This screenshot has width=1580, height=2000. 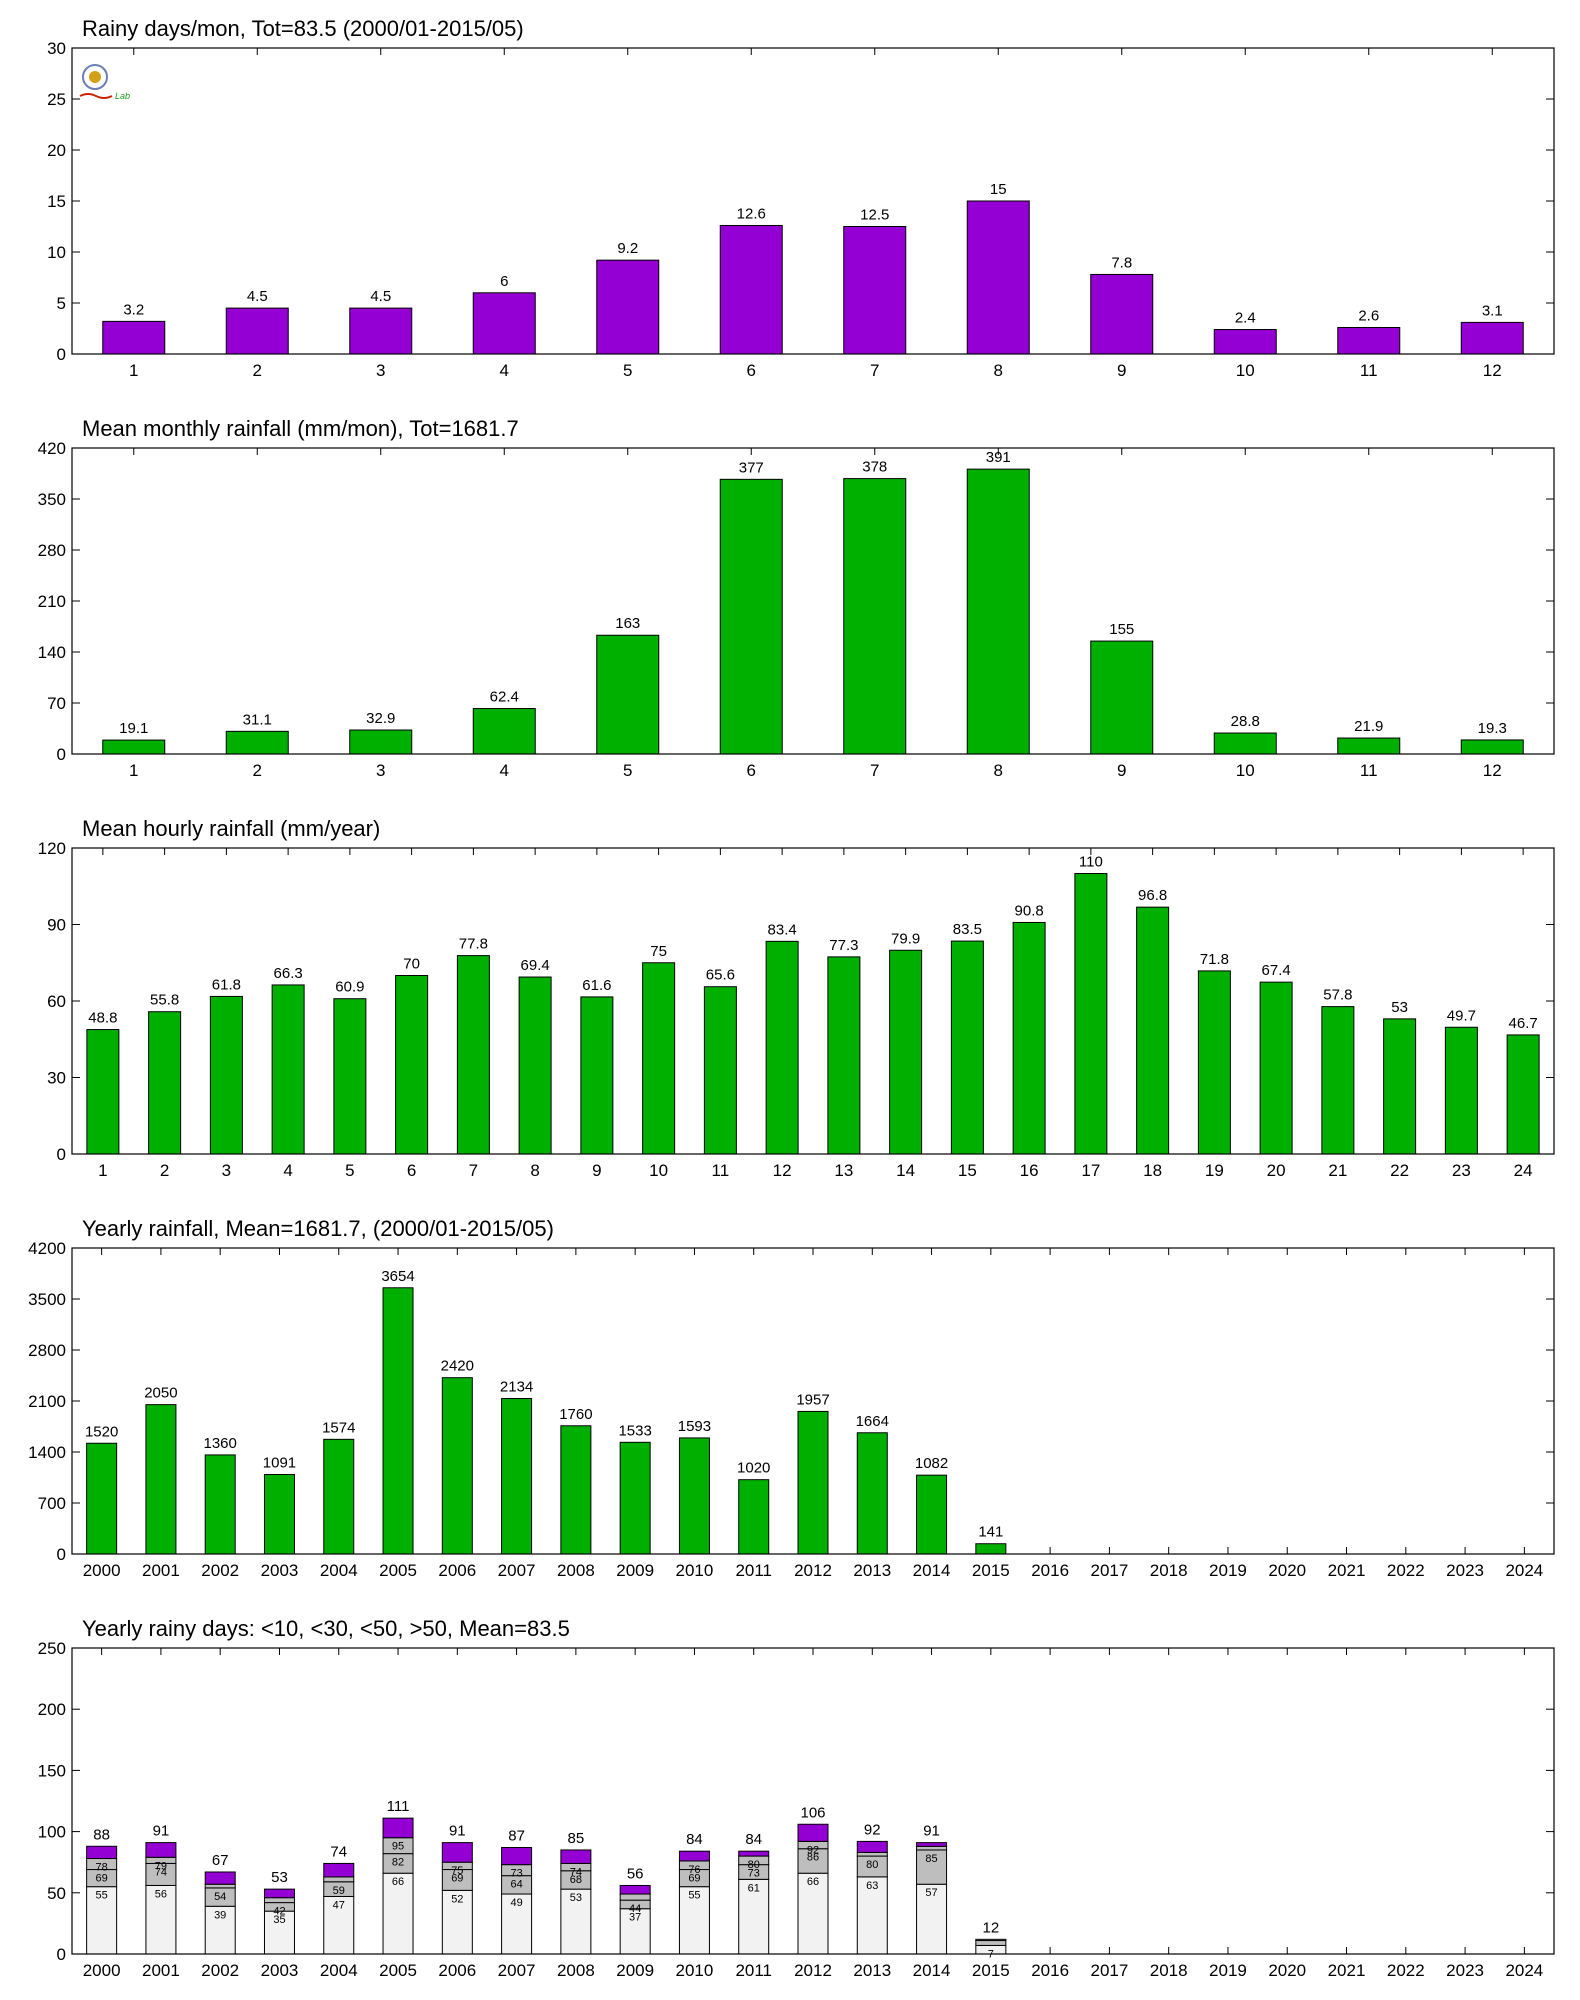 What do you see at coordinates (61, 354) in the screenshot?
I see `y-tick-label: 0` at bounding box center [61, 354].